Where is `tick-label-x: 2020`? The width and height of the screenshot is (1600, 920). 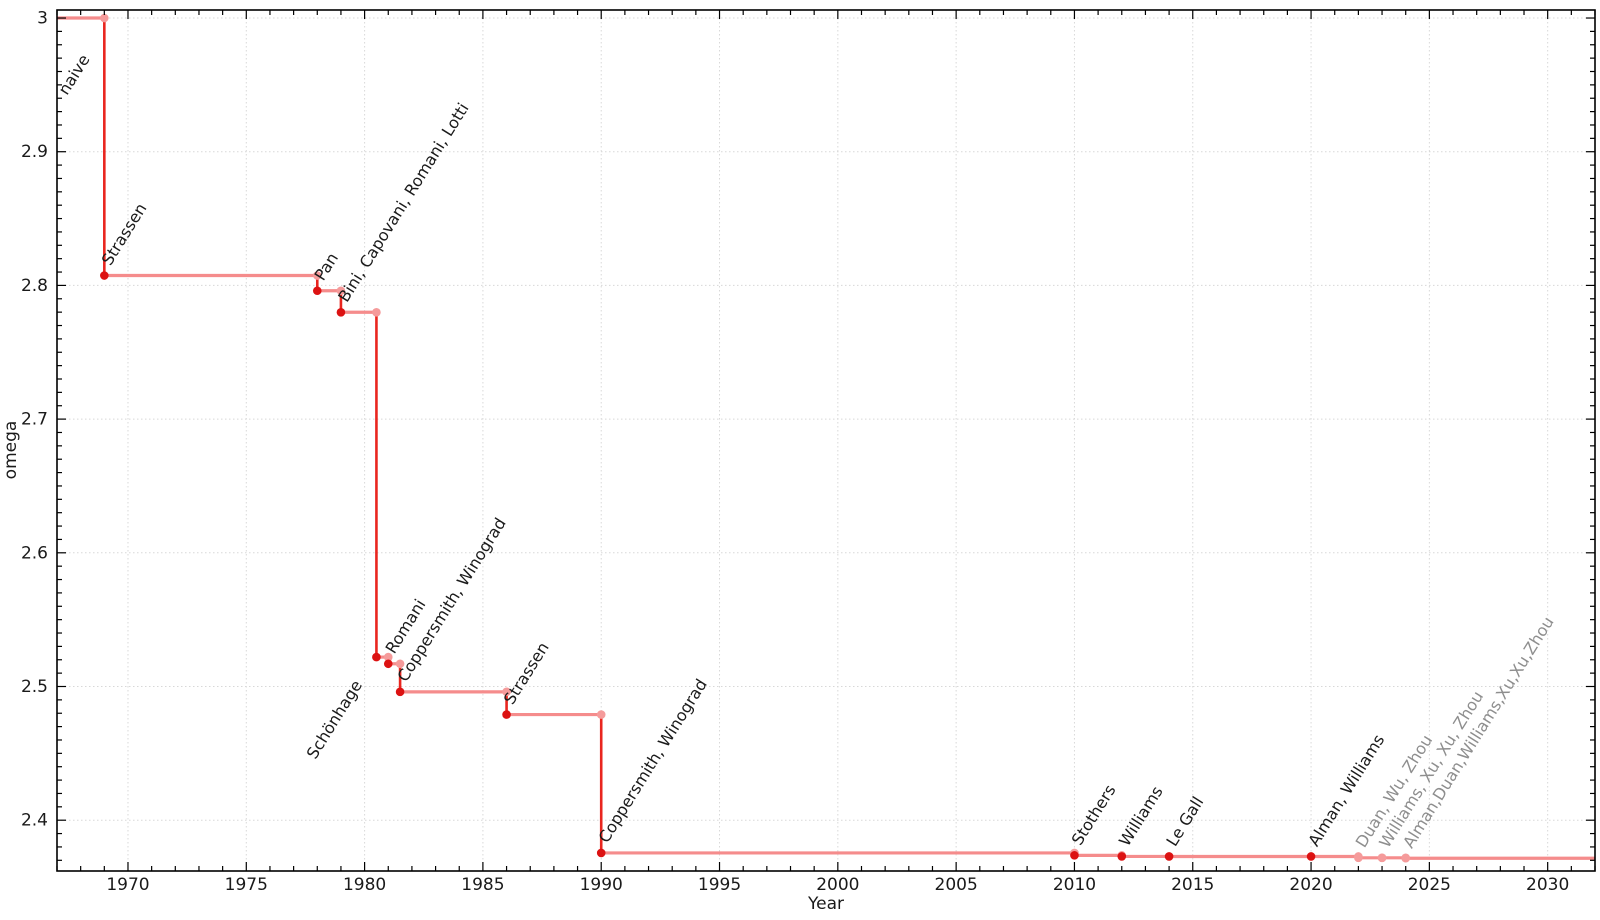 tick-label-x: 2020 is located at coordinates (1310, 885).